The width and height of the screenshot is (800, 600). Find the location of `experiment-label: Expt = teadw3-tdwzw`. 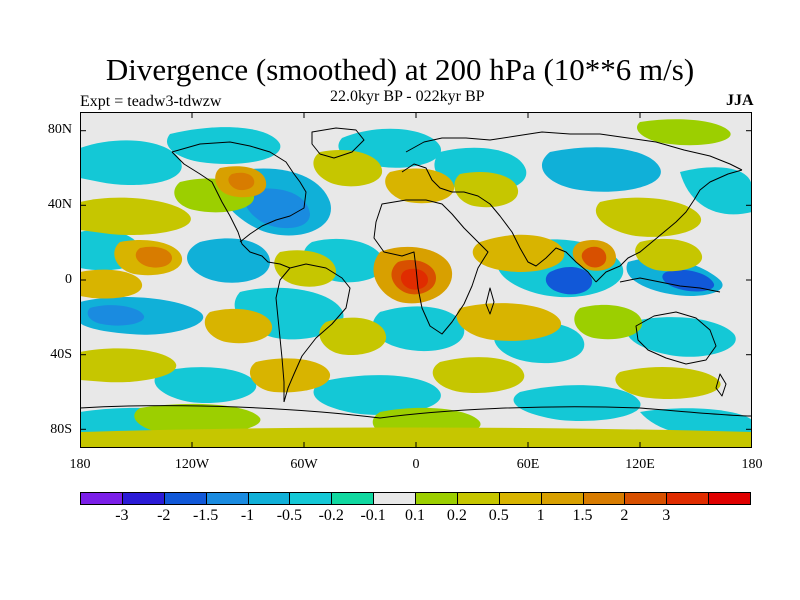

experiment-label: Expt = teadw3-tdwzw is located at coordinates (151, 101).